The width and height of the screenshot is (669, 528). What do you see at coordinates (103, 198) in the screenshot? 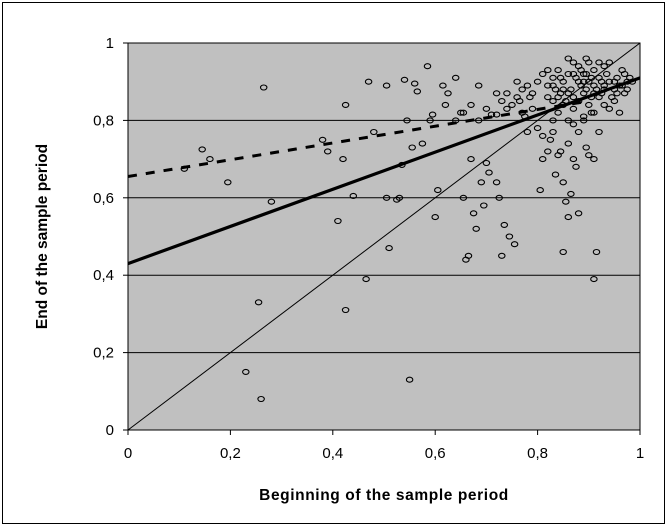
I see `y-tick-label: 0,6` at bounding box center [103, 198].